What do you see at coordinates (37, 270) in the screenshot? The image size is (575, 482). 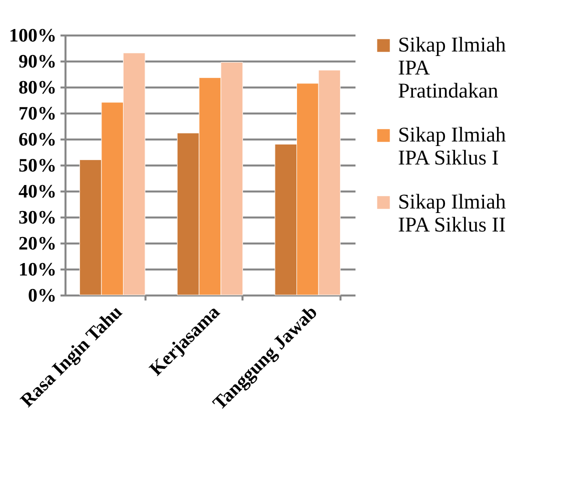 I see `y-tick-label: 10%` at bounding box center [37, 270].